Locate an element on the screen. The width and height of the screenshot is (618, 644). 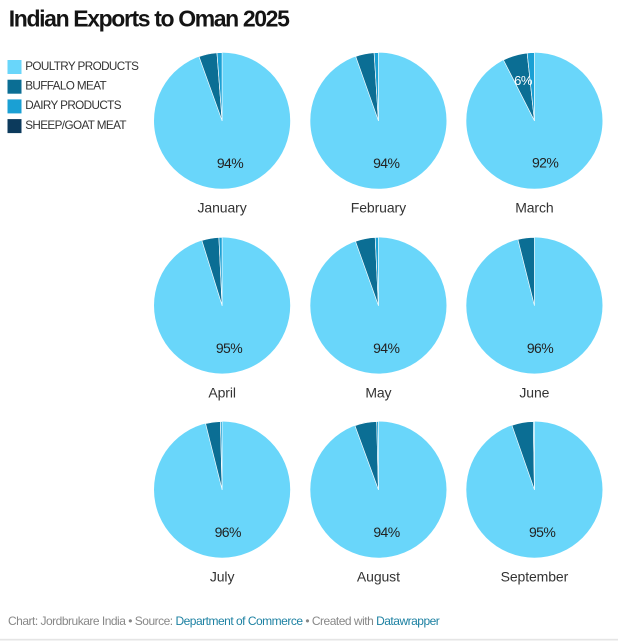
svg-text: February is located at coordinates (378, 208).